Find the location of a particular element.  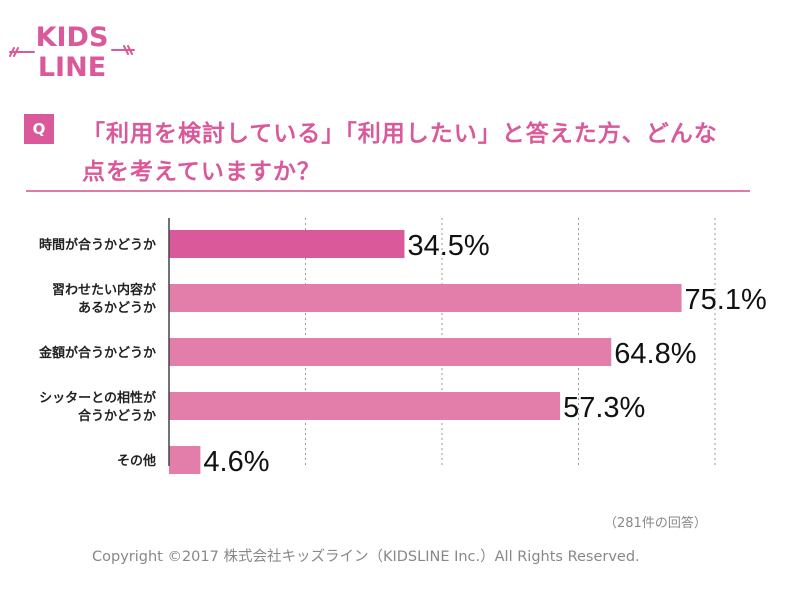

category-label: 合うかどうか is located at coordinates (117, 416).